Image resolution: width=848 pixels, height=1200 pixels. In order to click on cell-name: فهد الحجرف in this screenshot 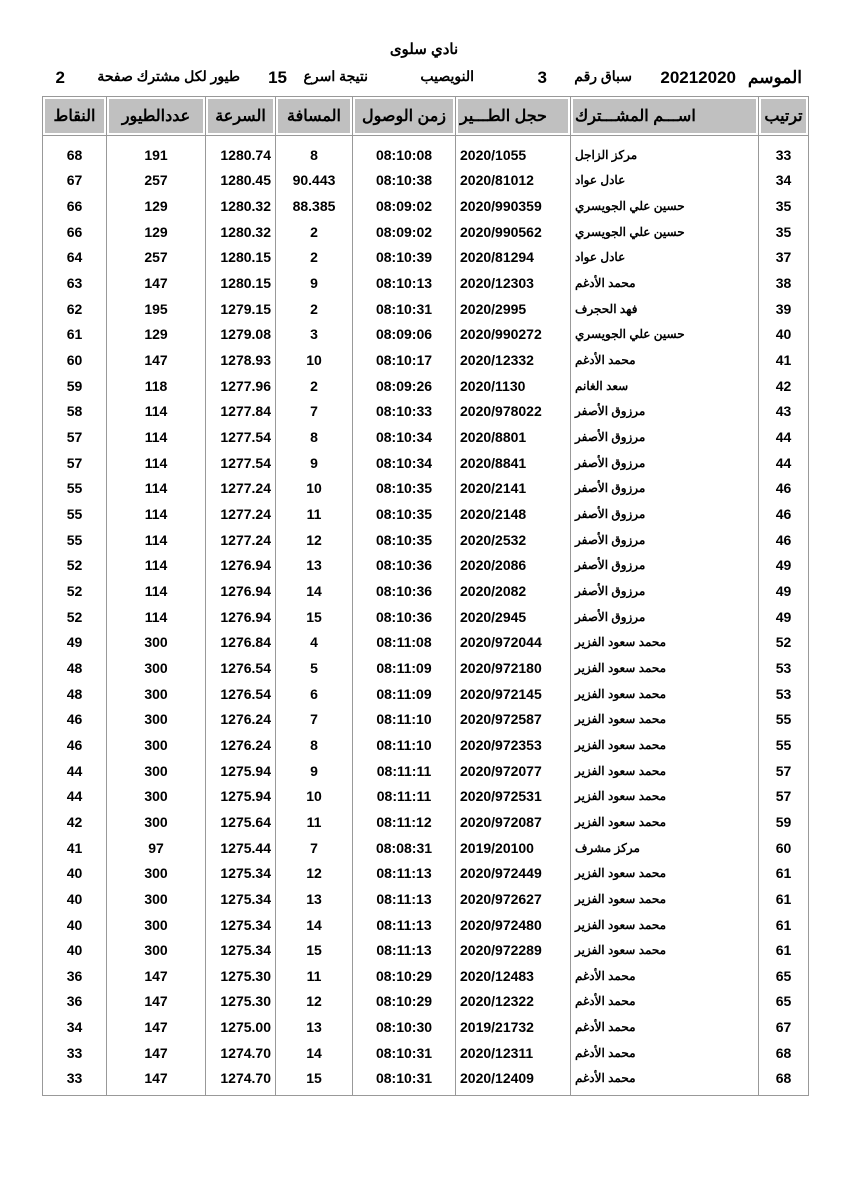, I will do `click(664, 308)`.